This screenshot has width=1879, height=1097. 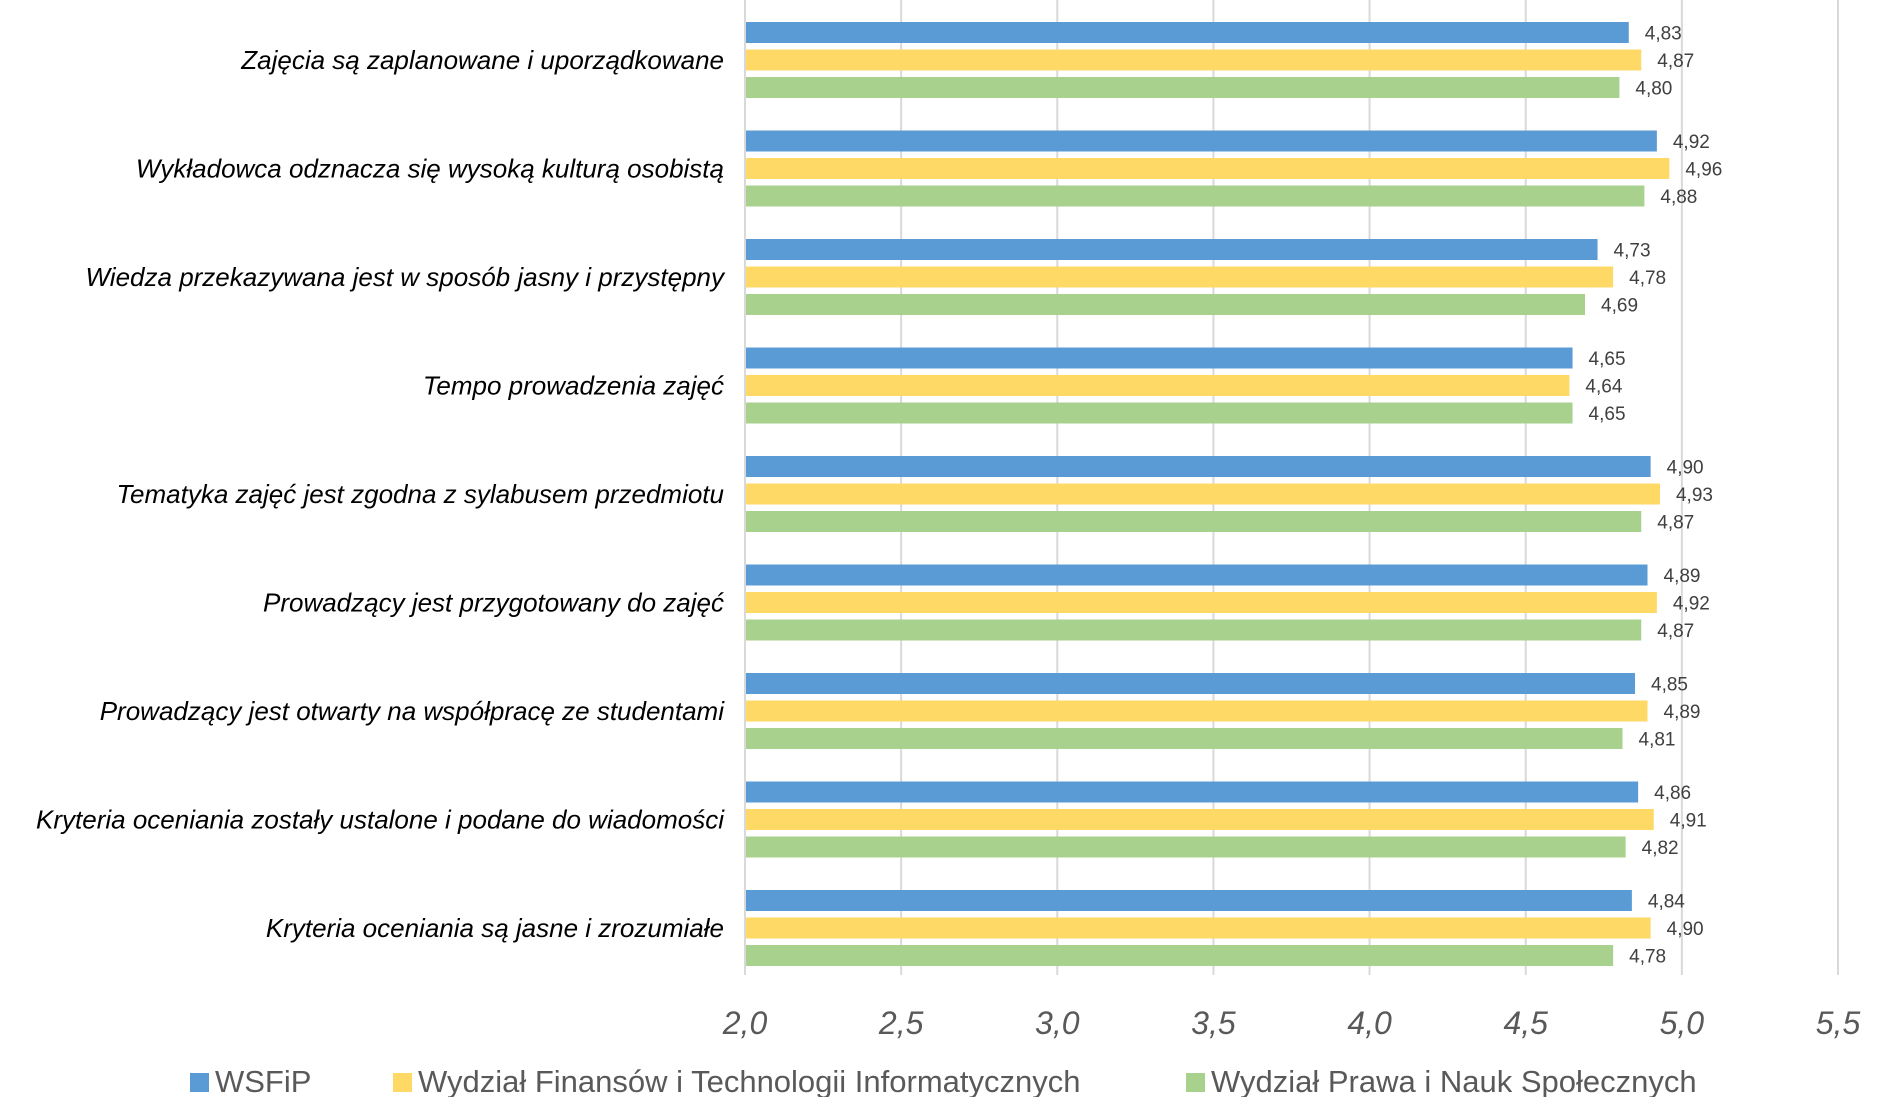 I want to click on data-label: 4,91, so click(x=1688, y=821).